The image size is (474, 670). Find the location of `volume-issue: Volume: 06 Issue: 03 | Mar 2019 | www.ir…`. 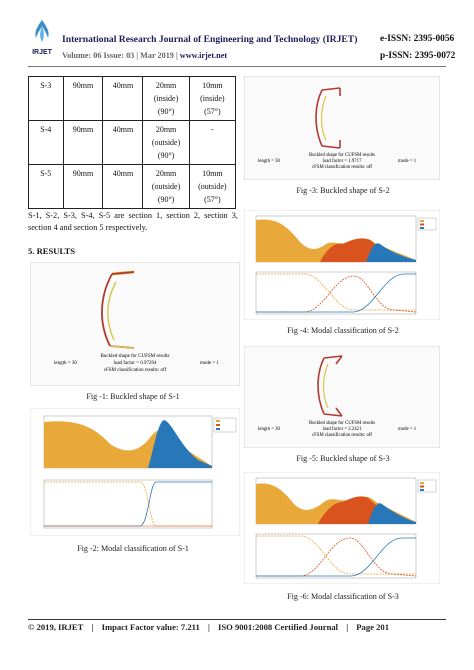

volume-issue: Volume: 06 Issue: 03 | Mar 2019 | www.ir… is located at coordinates (144, 55).